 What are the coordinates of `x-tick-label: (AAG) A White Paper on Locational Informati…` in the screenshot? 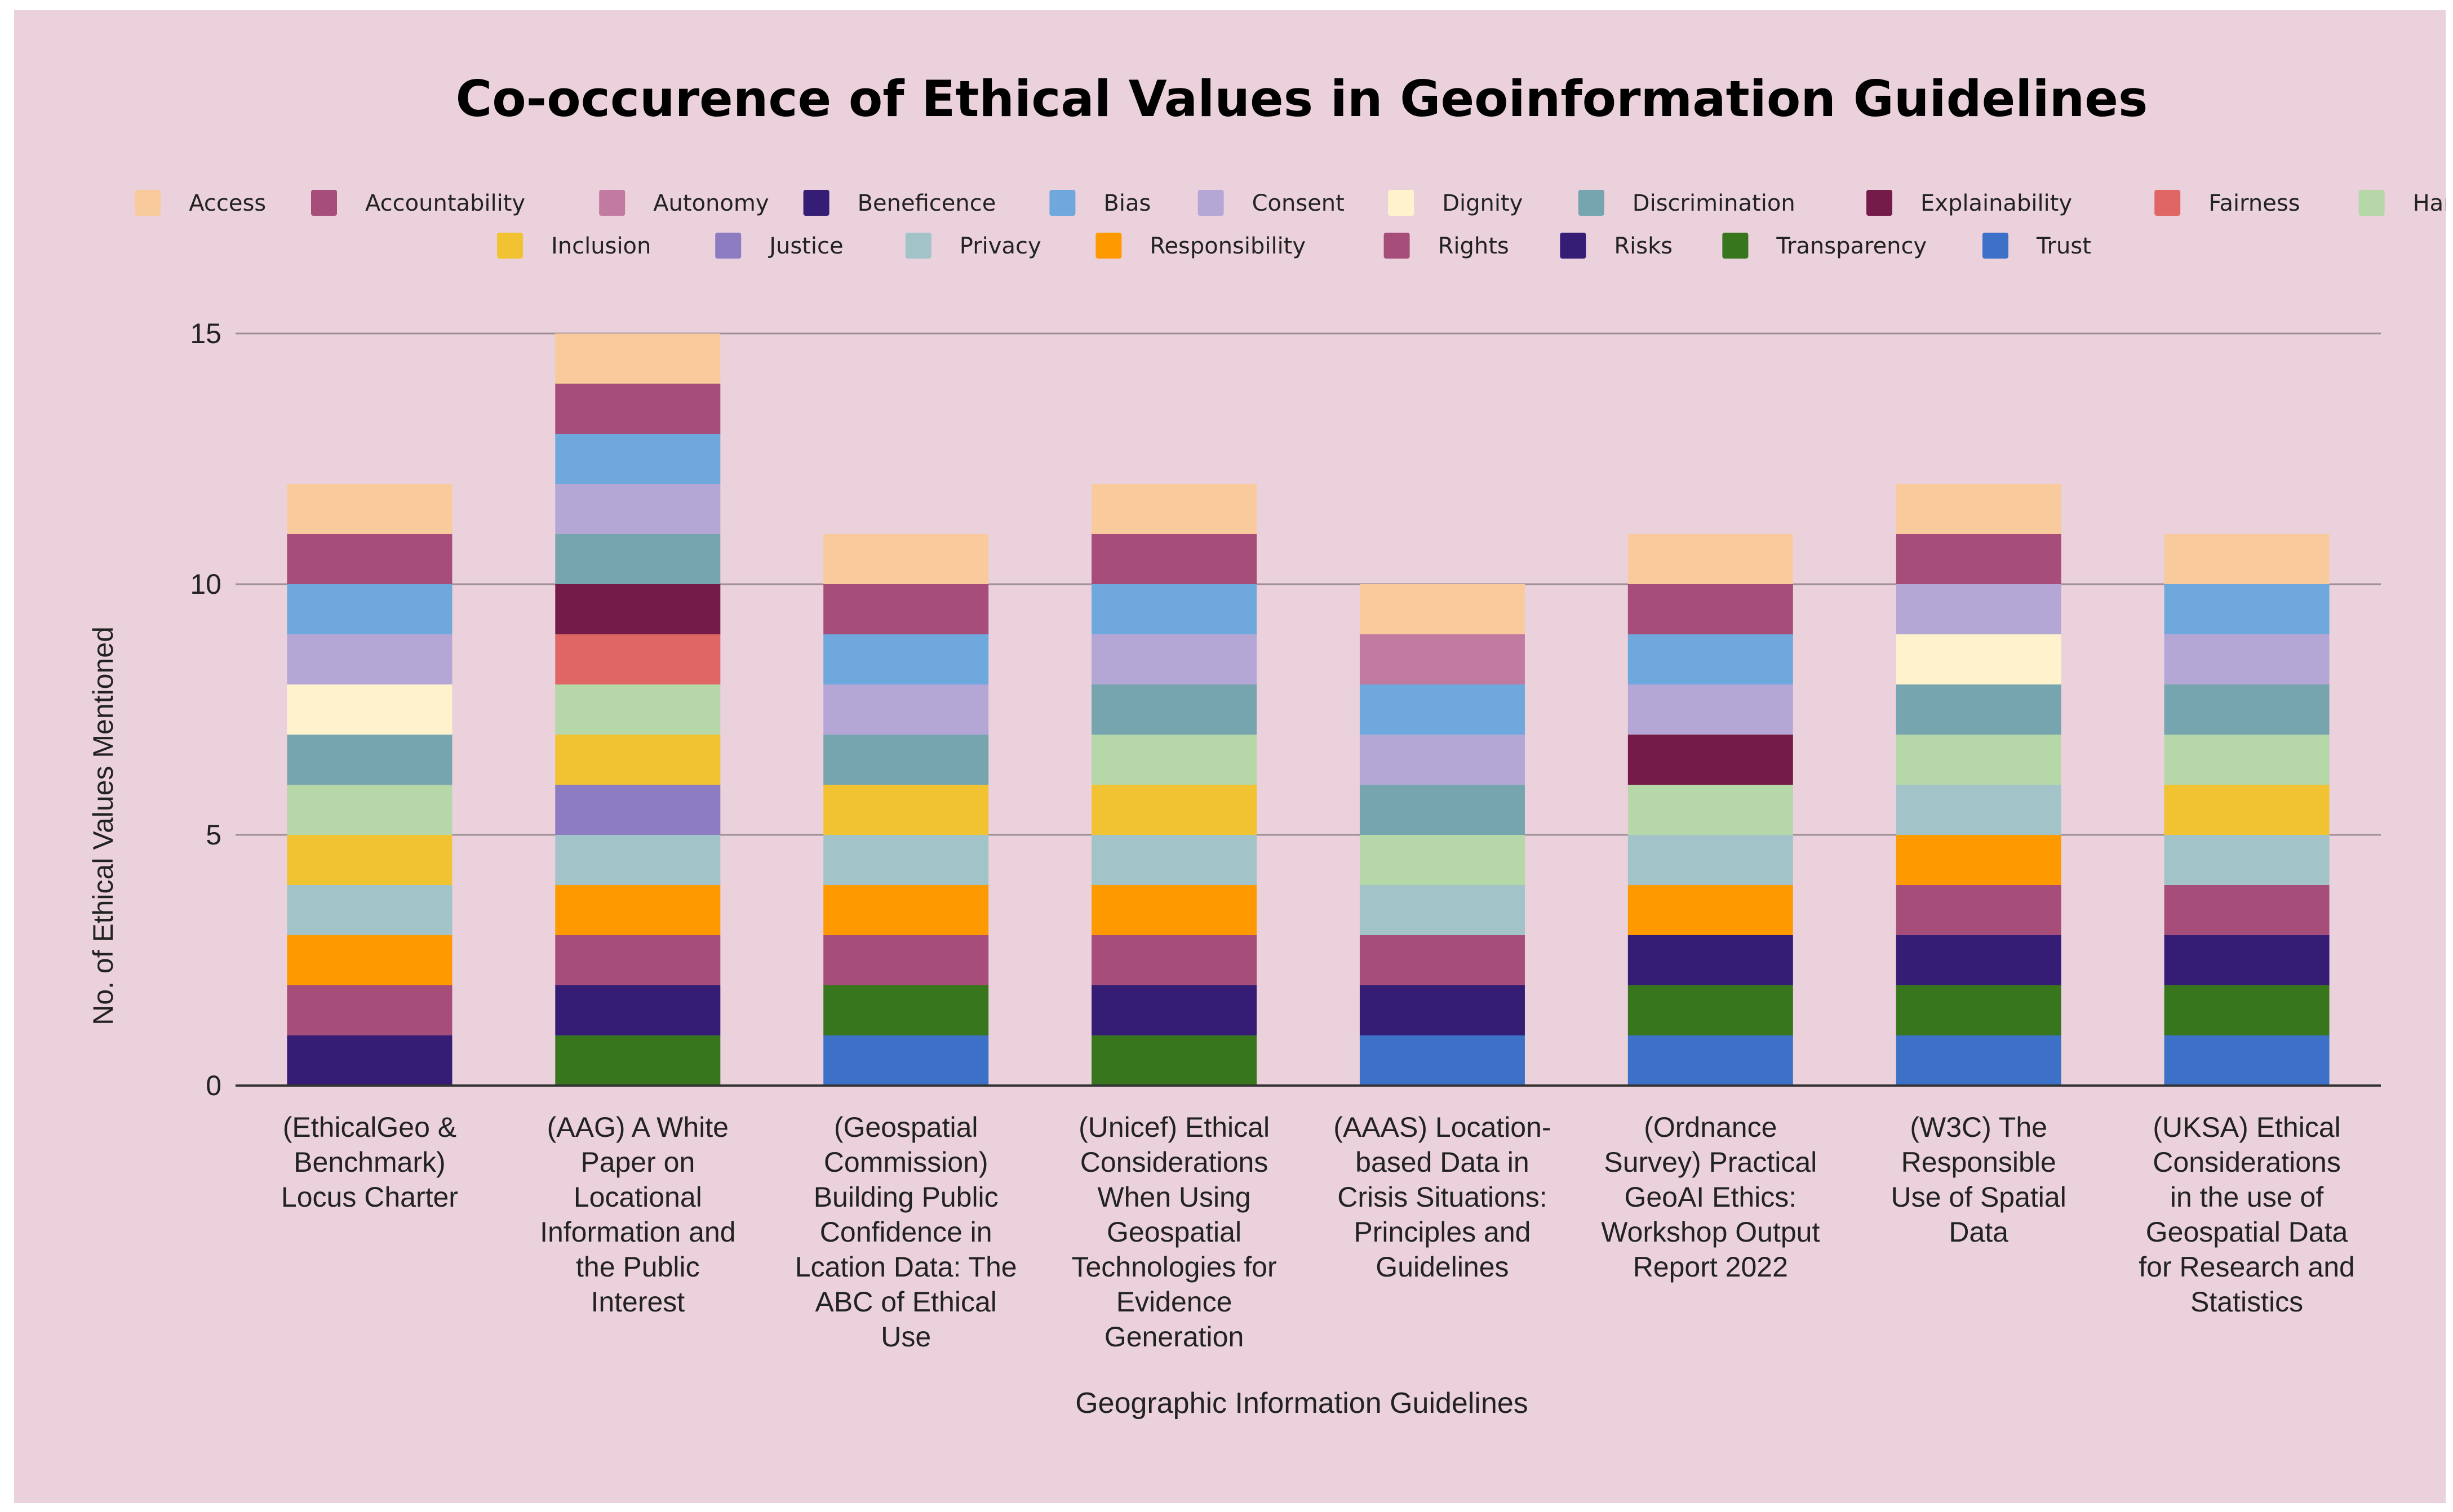 It's located at (638, 1214).